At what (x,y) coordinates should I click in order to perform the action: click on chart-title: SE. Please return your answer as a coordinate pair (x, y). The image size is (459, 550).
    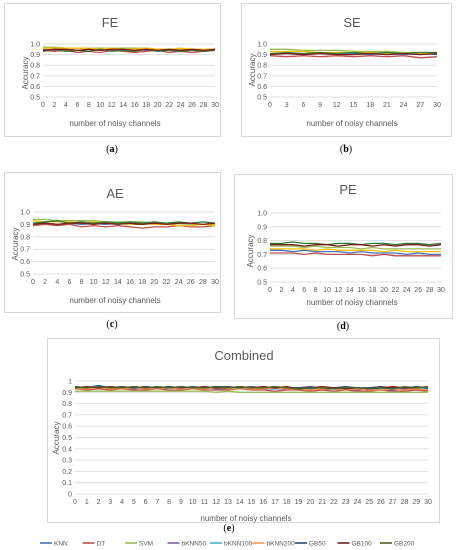
    Looking at the image, I should click on (352, 22).